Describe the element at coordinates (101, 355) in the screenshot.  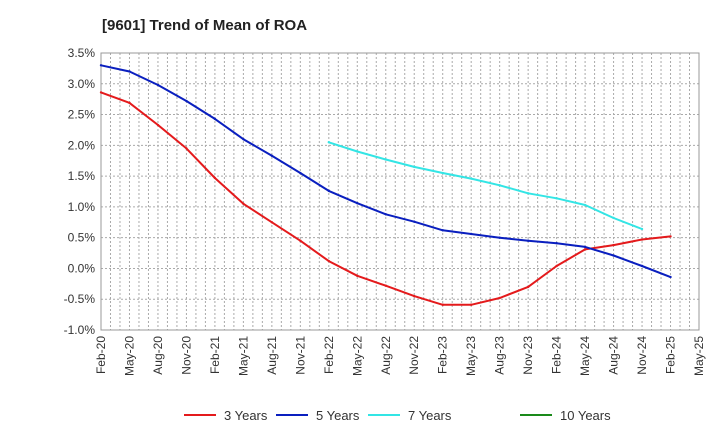
I see `x-tick-label: Feb-20` at that location.